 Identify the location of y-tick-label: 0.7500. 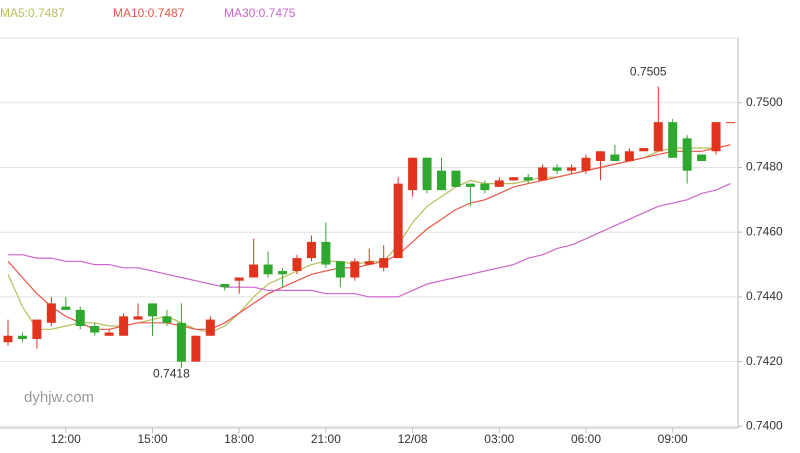
(764, 102).